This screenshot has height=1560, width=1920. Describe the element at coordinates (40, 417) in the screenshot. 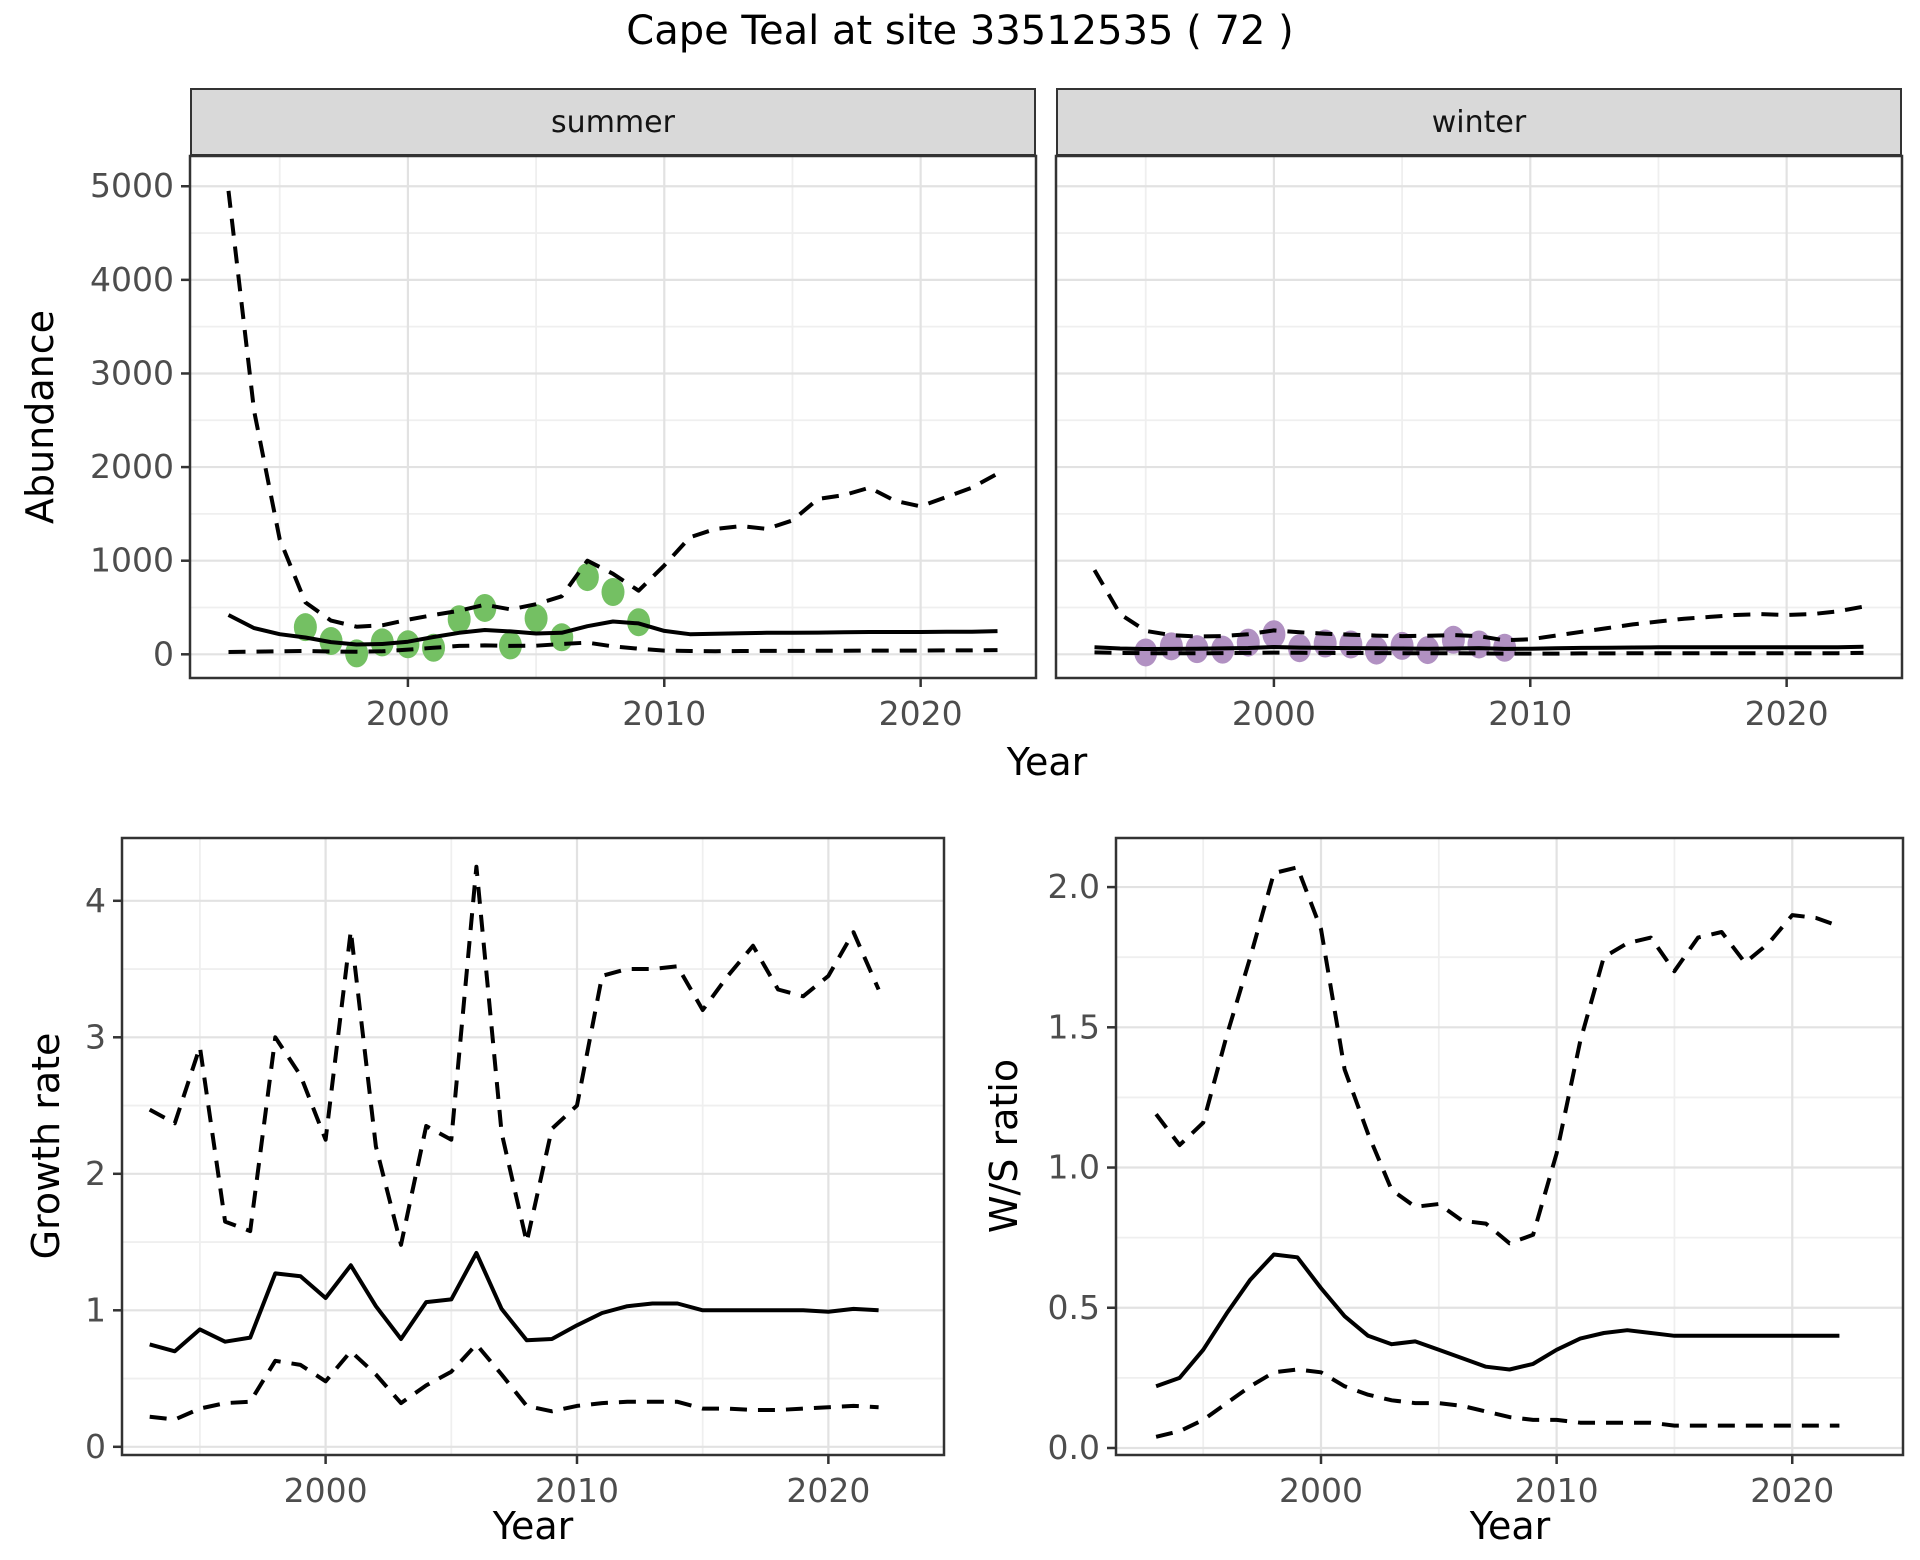

I see `y-axis-title-abundance: Abundance` at that location.